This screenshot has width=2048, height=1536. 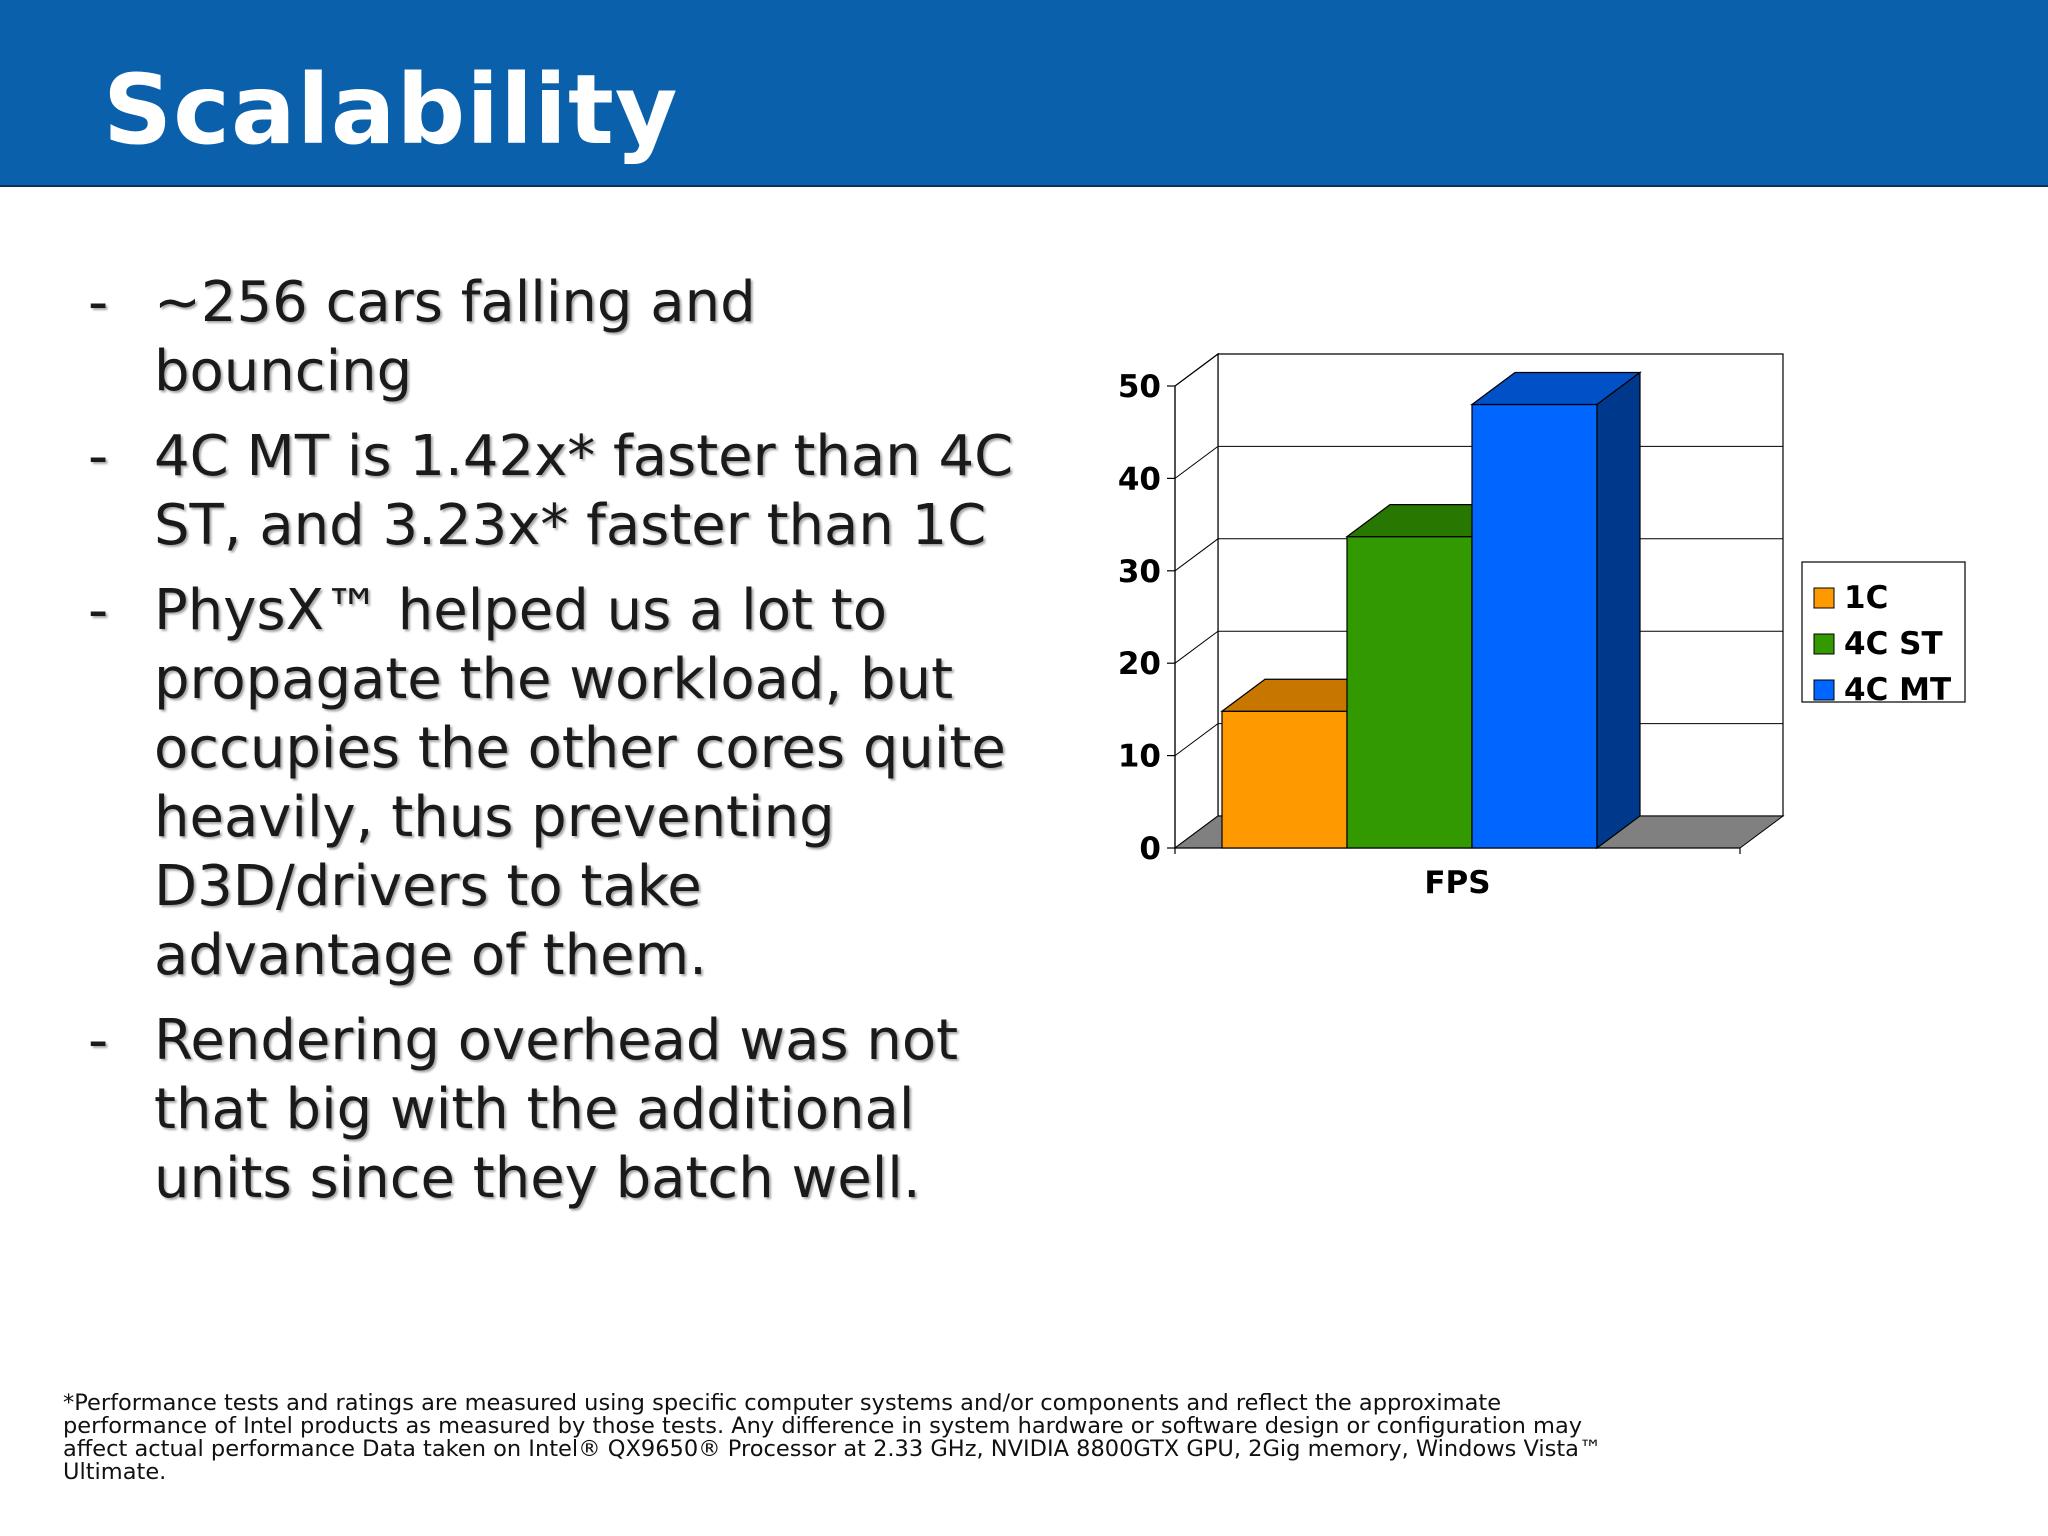 I want to click on x-category-label: FPS, so click(x=1457, y=883).